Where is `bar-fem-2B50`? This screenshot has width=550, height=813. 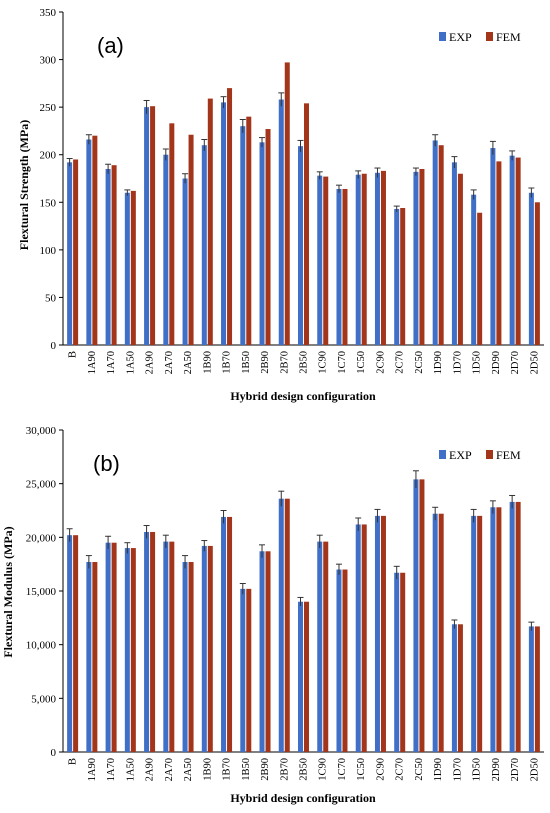
bar-fem-2B50 is located at coordinates (306, 224).